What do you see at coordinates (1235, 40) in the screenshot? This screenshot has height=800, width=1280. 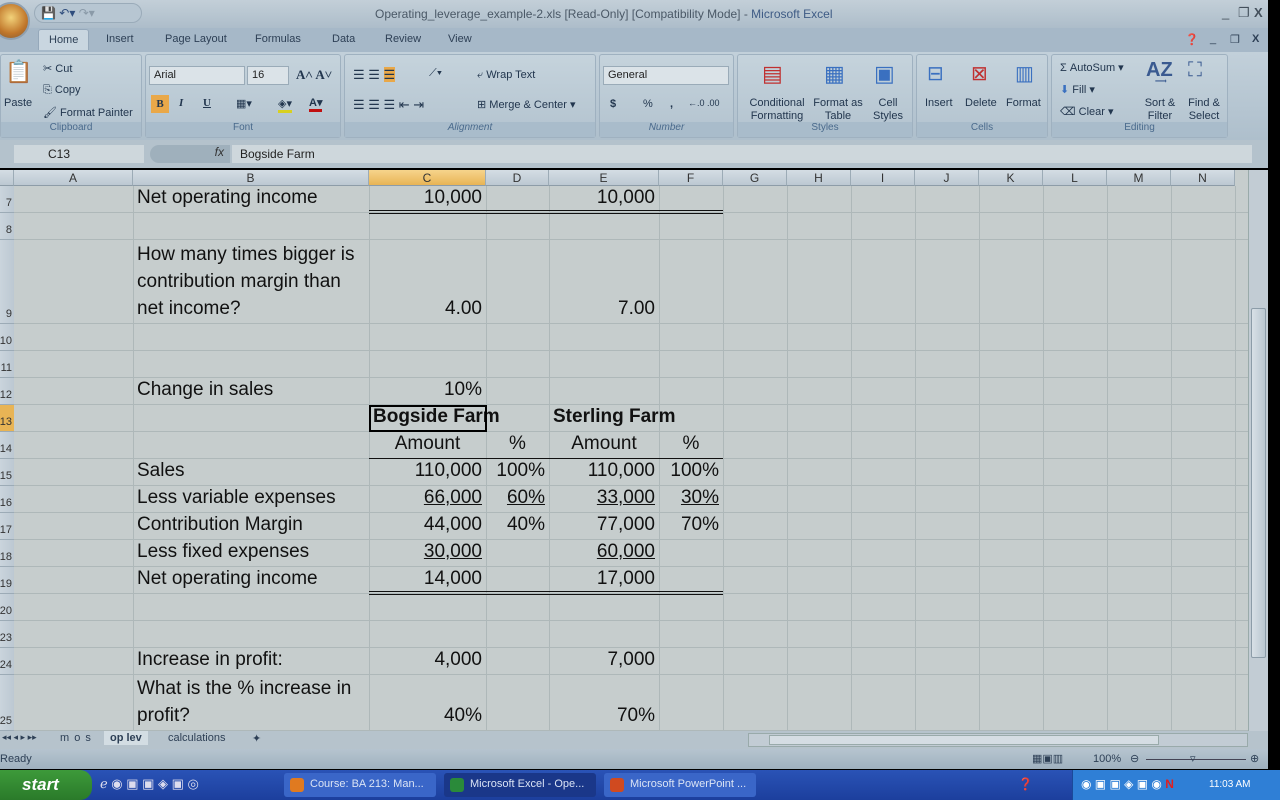 I see `doc-restore-button: ❐` at bounding box center [1235, 40].